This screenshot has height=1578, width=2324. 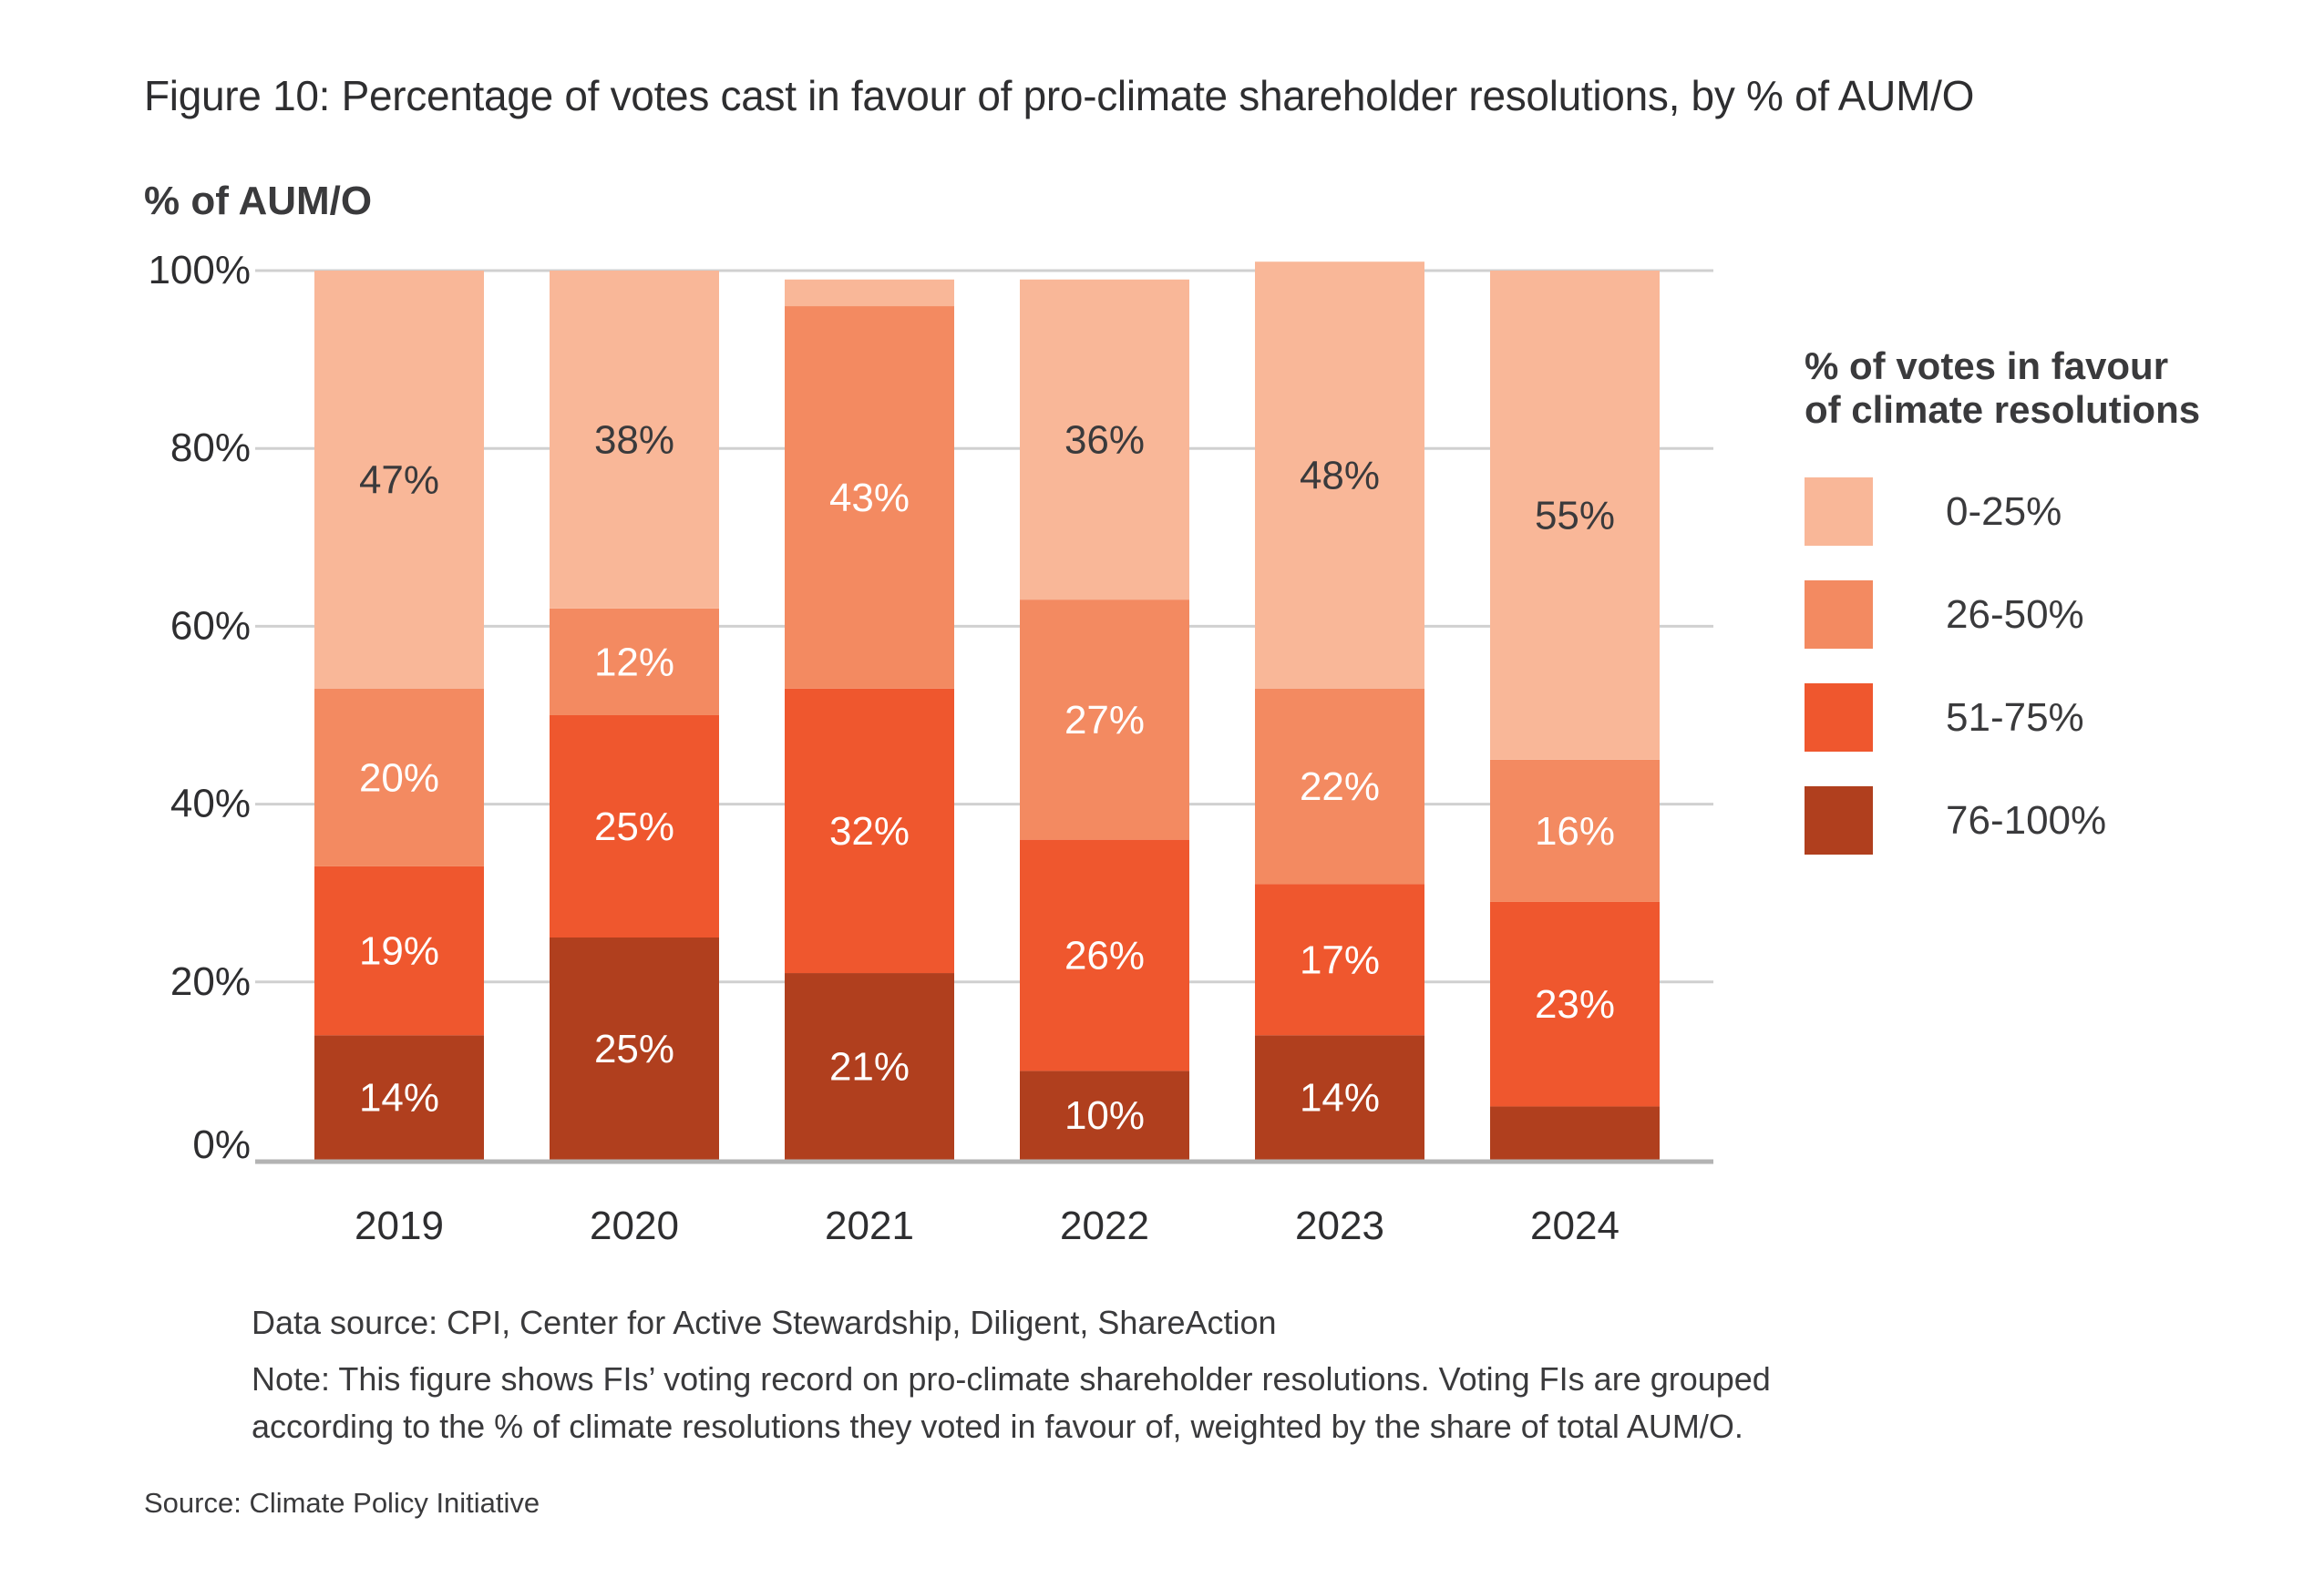 I want to click on data-label: 16%, so click(x=1575, y=831).